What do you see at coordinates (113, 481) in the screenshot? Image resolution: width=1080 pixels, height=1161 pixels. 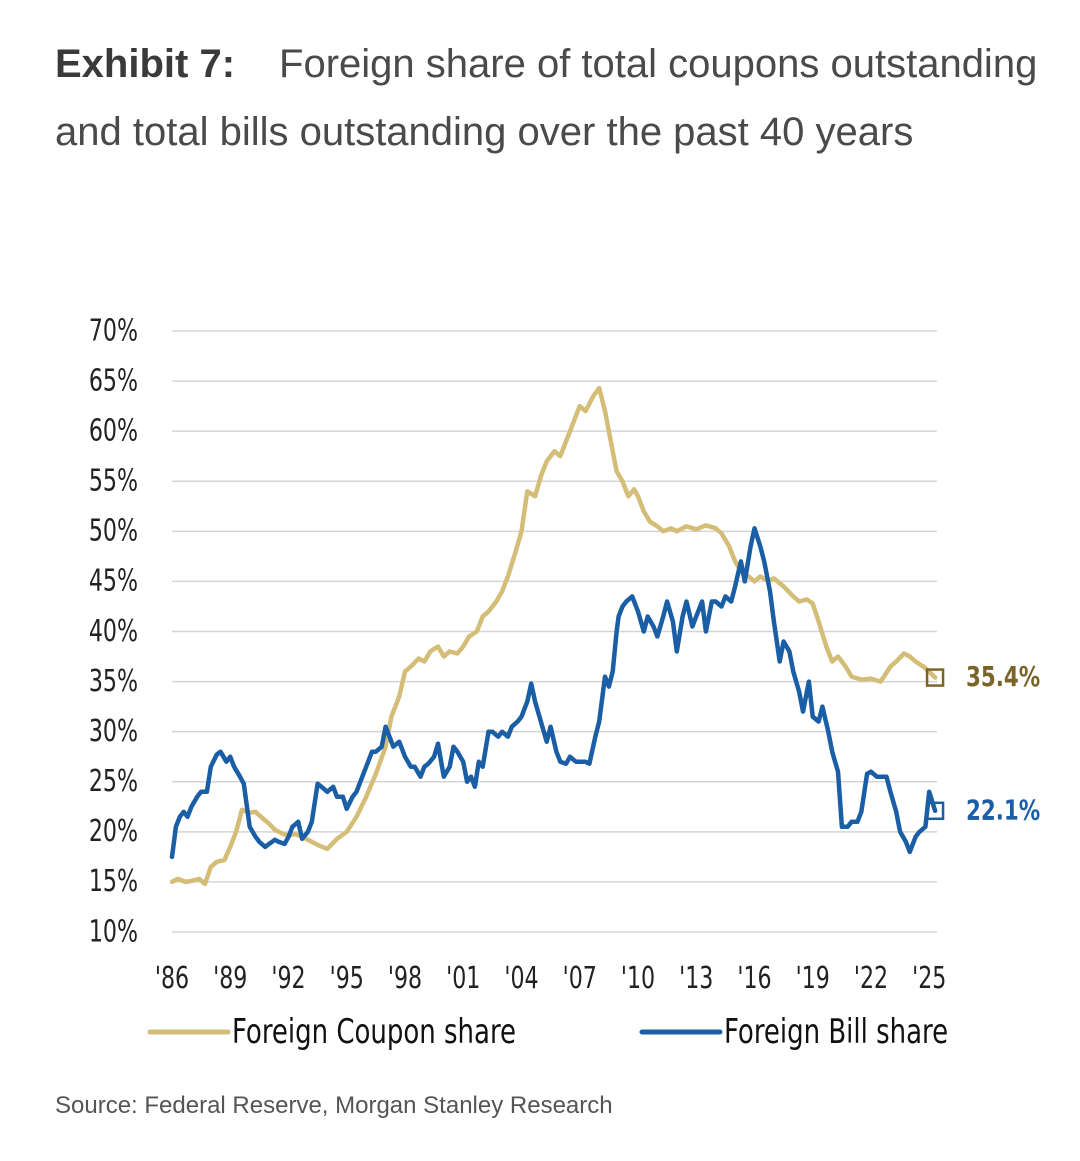 I see `y-tick-label: 55%` at bounding box center [113, 481].